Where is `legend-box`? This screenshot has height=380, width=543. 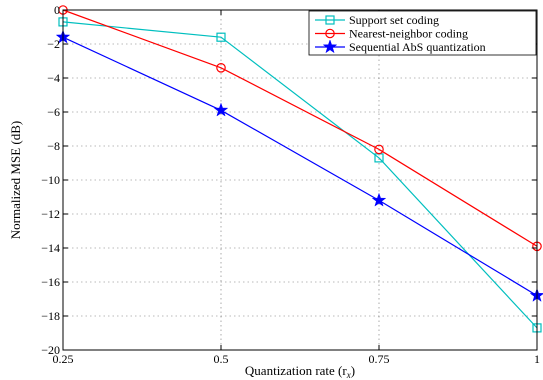 legend-box is located at coordinates (422, 33).